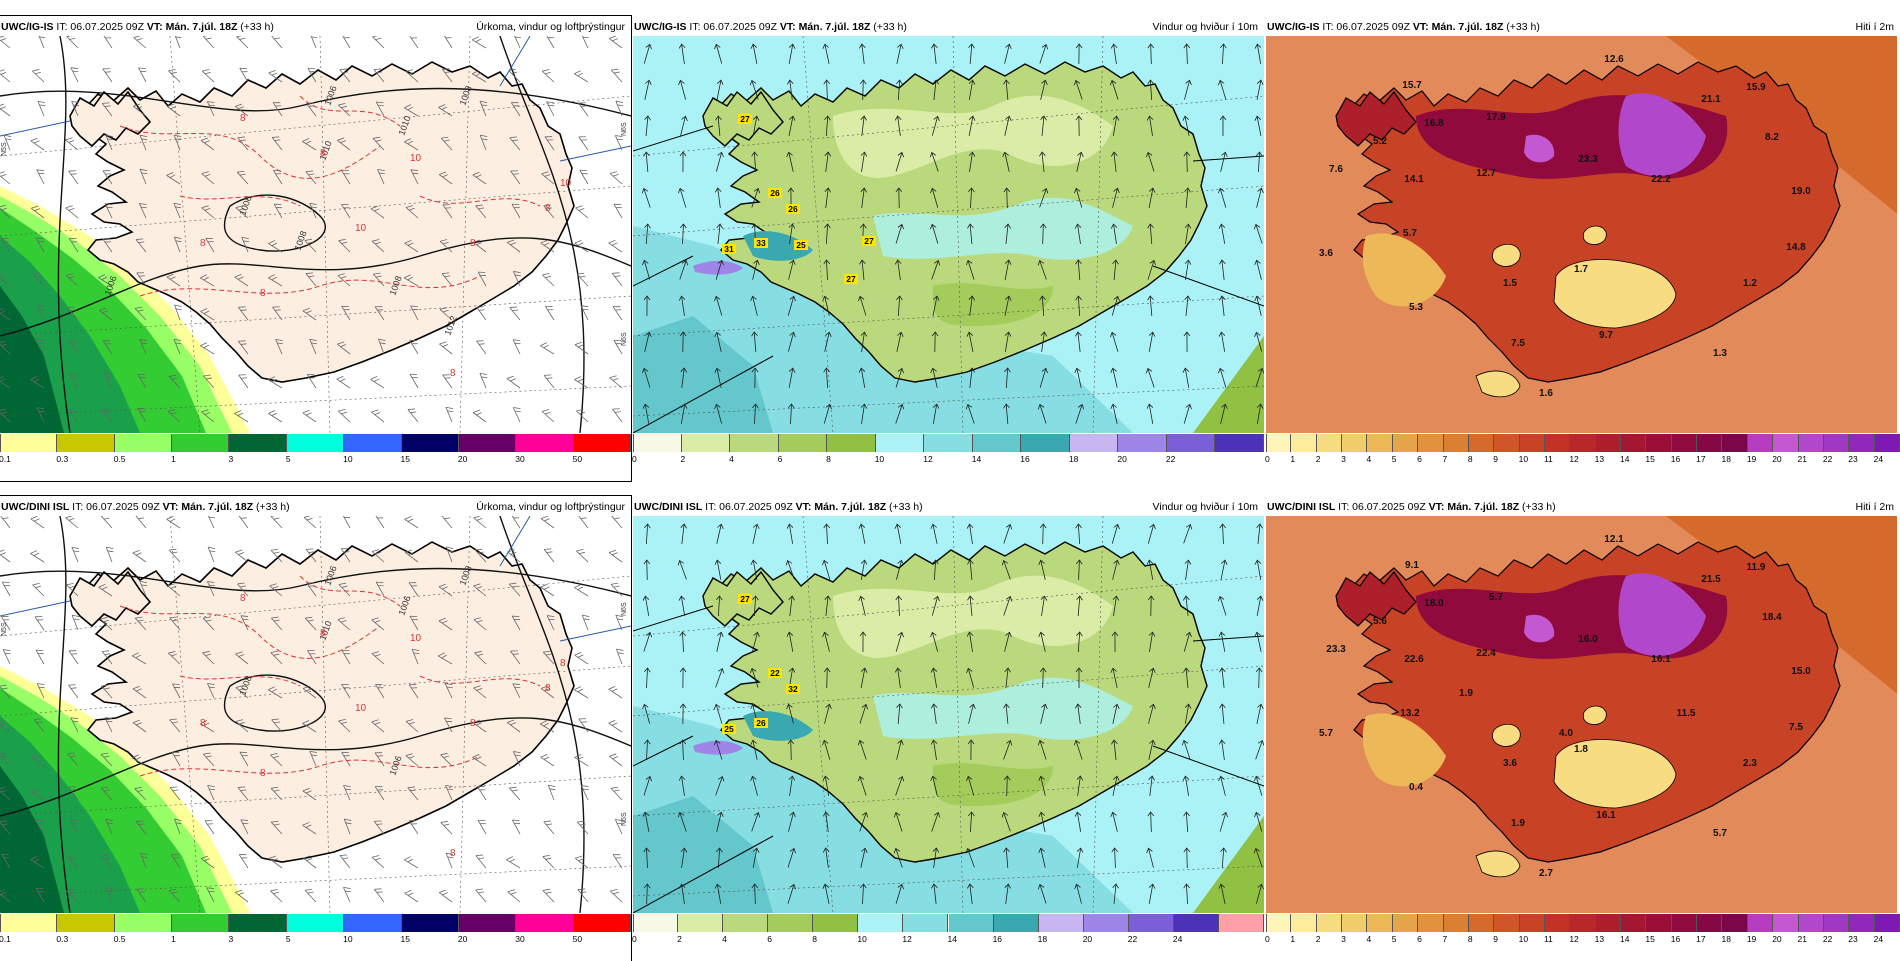 Image resolution: width=1900 pixels, height=961 pixels. I want to click on colorbar-tick-label: 21, so click(1802, 459).